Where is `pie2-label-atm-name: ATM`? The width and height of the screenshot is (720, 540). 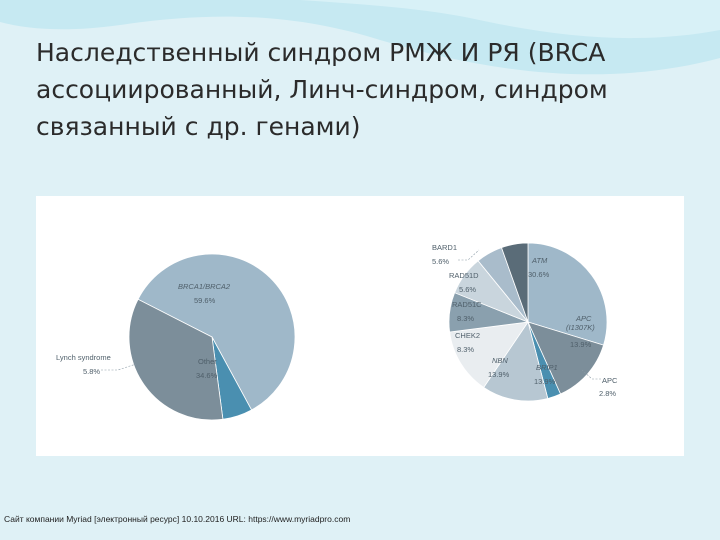 pie2-label-atm-name: ATM is located at coordinates (539, 260).